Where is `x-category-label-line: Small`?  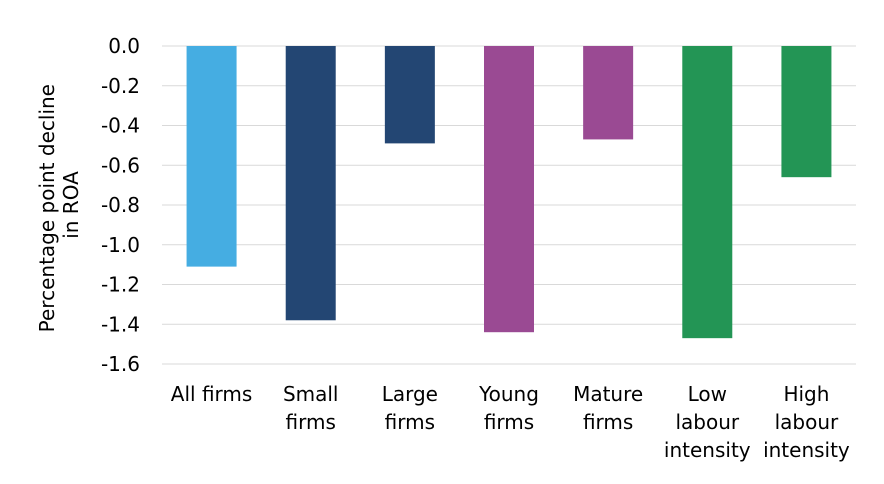 x-category-label-line: Small is located at coordinates (311, 394).